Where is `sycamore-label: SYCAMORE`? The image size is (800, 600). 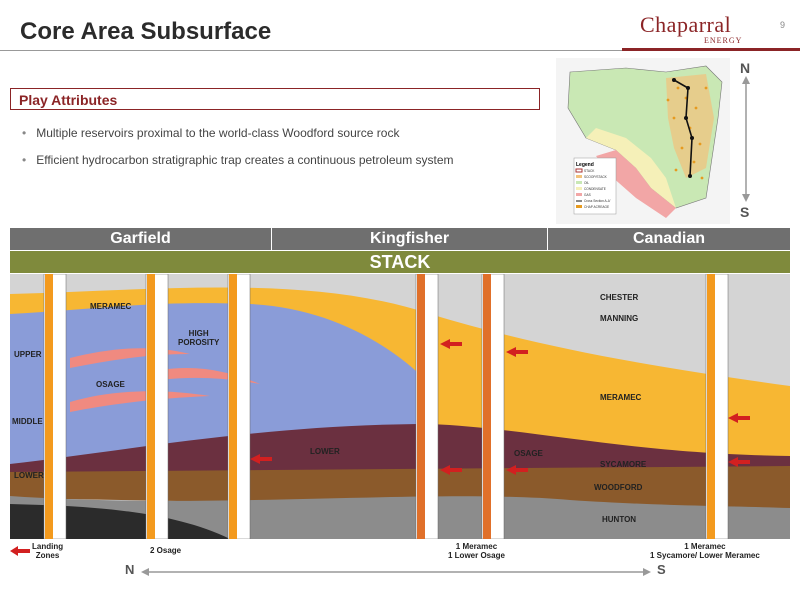 sycamore-label: SYCAMORE is located at coordinates (623, 464).